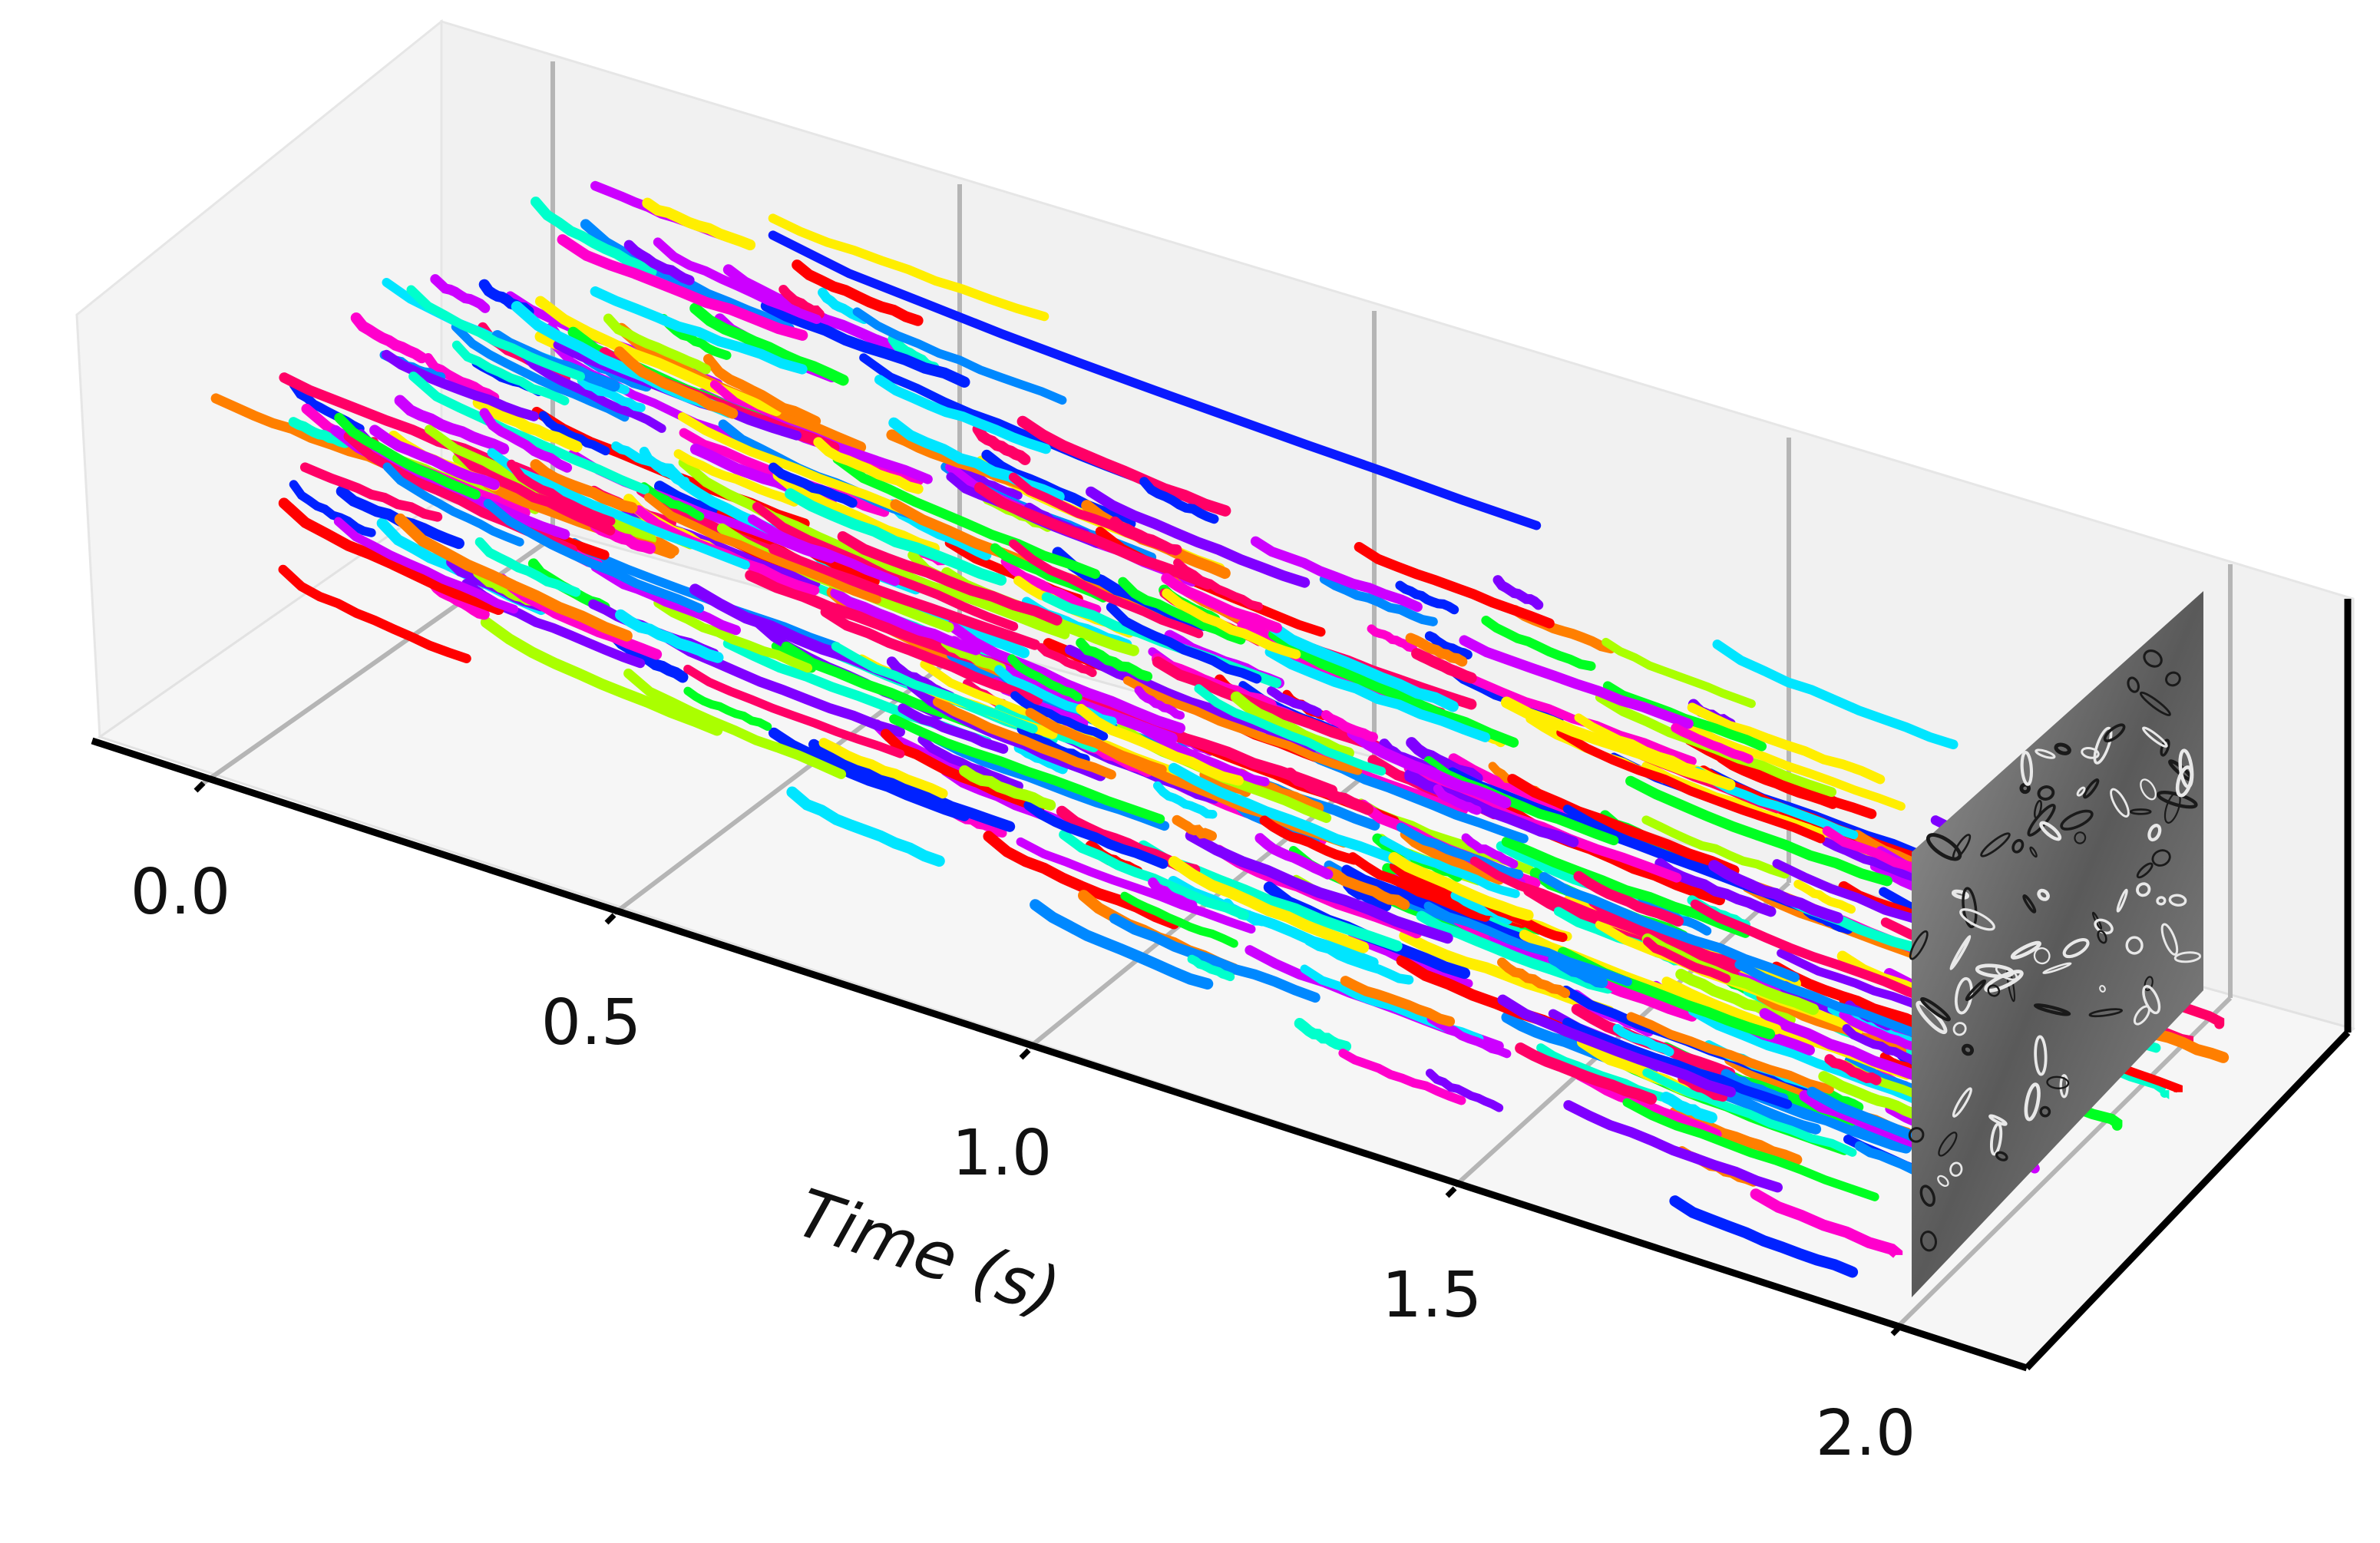  Describe the element at coordinates (591, 1022) in the screenshot. I see `x-tick-label: 0.5` at that location.